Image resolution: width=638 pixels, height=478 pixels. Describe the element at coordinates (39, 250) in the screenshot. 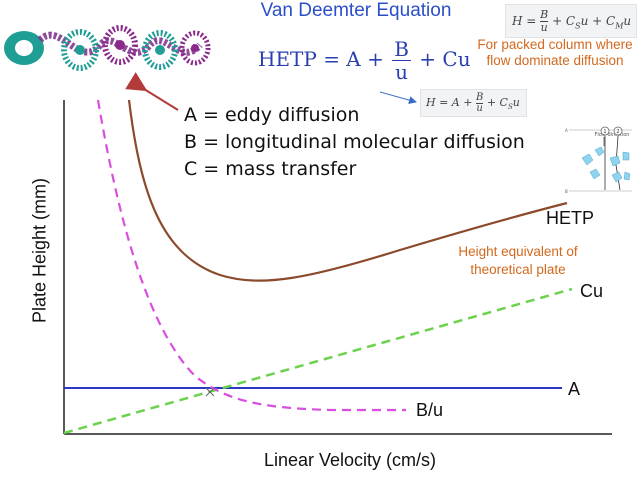

I see `y-axis-label: Plate Height (mm)` at that location.